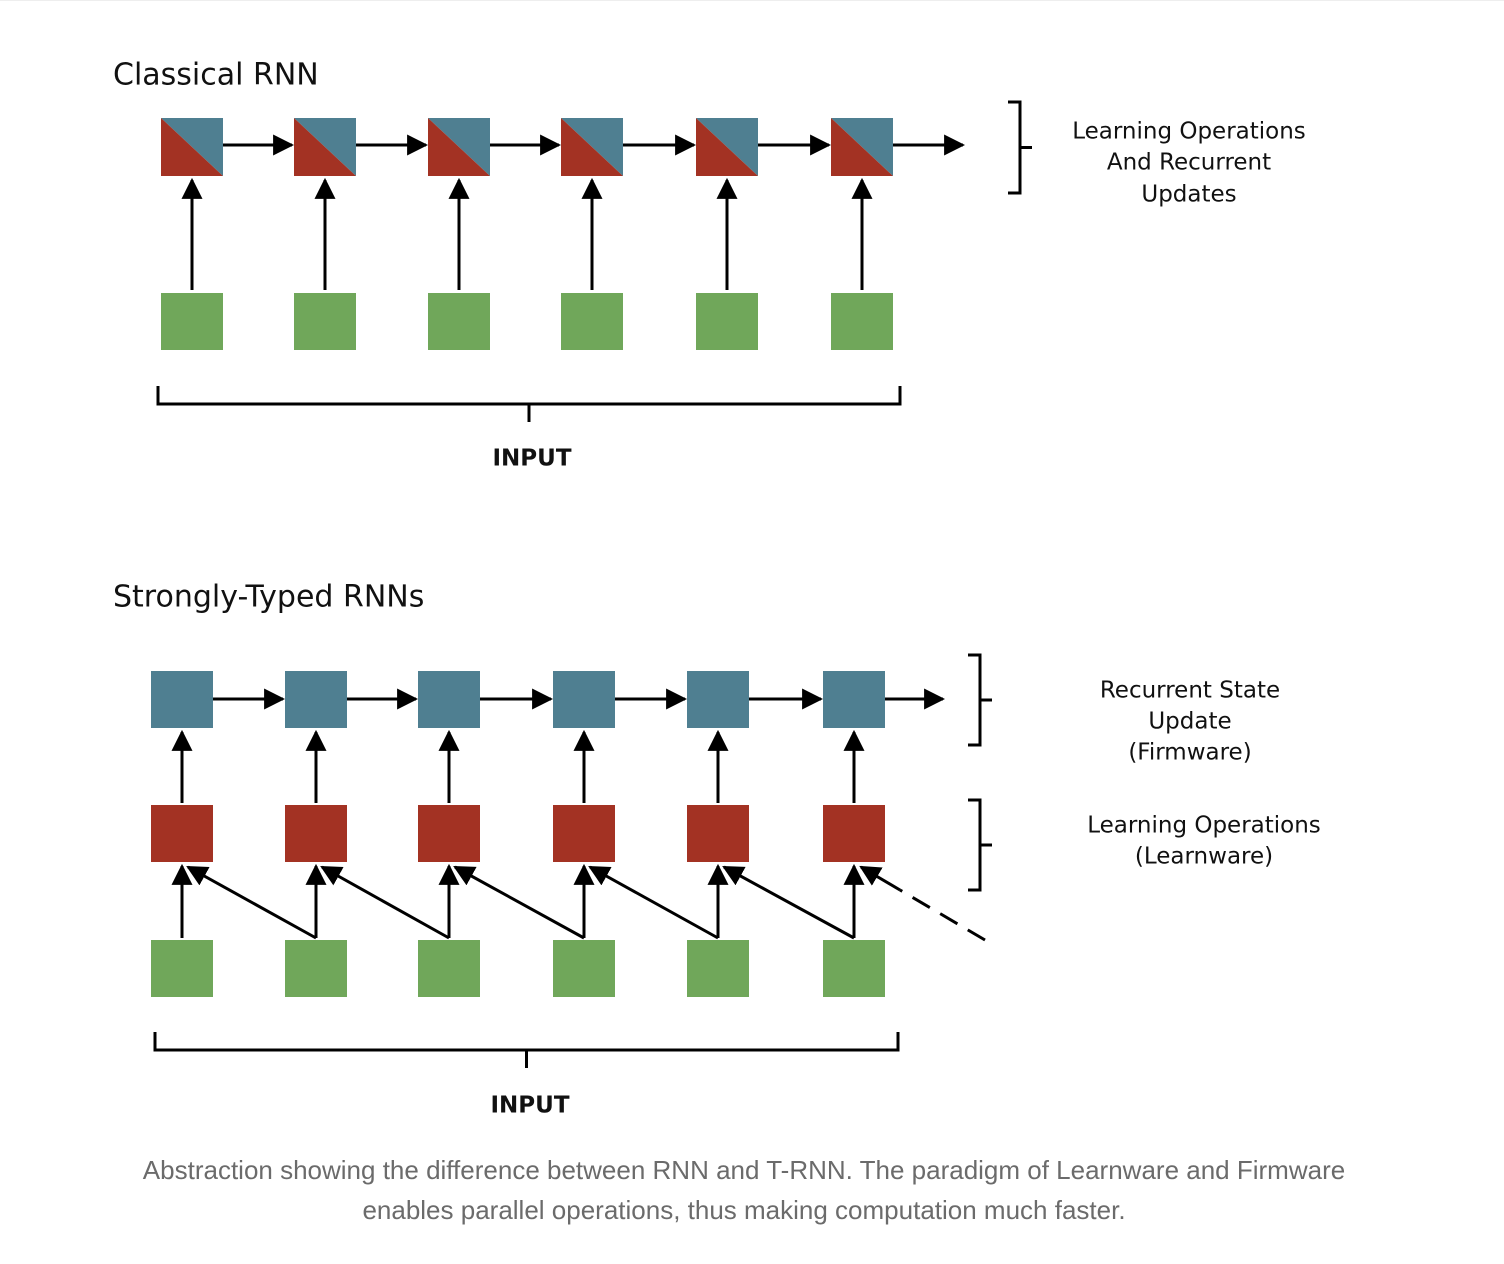  What do you see at coordinates (1188, 195) in the screenshot?
I see `brace-label: Updates` at bounding box center [1188, 195].